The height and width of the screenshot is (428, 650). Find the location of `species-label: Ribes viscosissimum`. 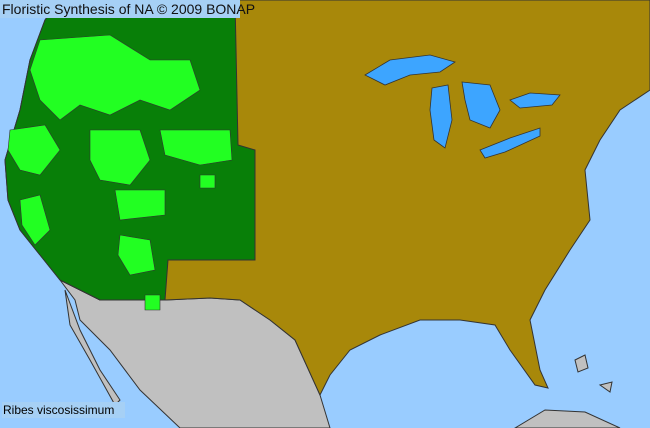

species-label: Ribes viscosissimum is located at coordinates (63, 410).